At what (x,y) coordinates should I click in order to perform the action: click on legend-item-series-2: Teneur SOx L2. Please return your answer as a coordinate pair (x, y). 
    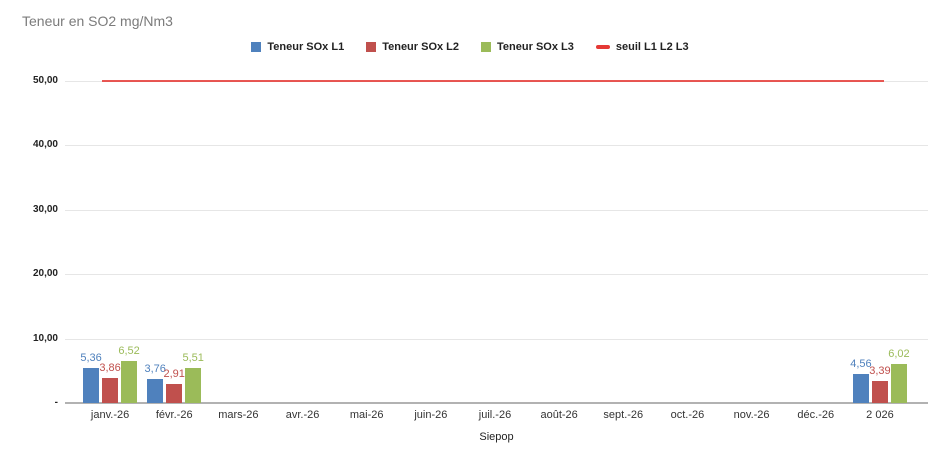
    Looking at the image, I should click on (412, 47).